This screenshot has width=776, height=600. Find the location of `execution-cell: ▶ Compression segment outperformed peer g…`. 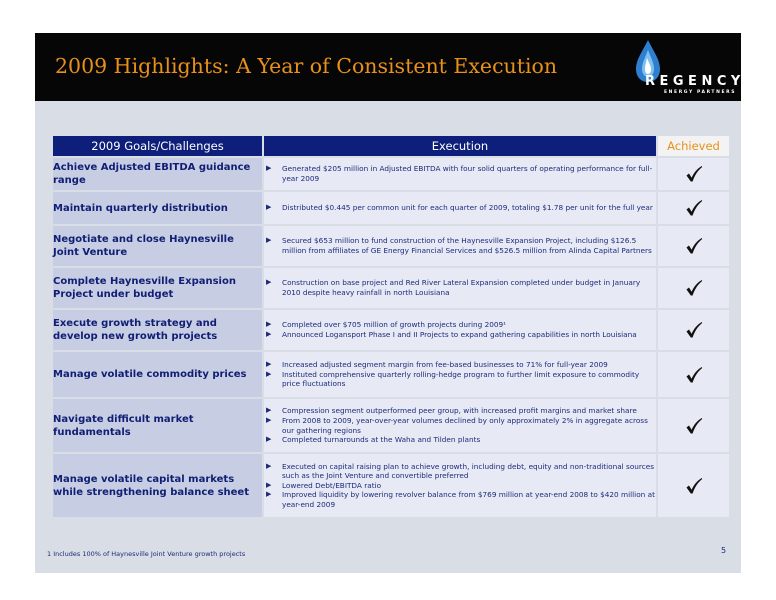

execution-cell: ▶ Compression segment outperformed peer g… is located at coordinates (460, 425).